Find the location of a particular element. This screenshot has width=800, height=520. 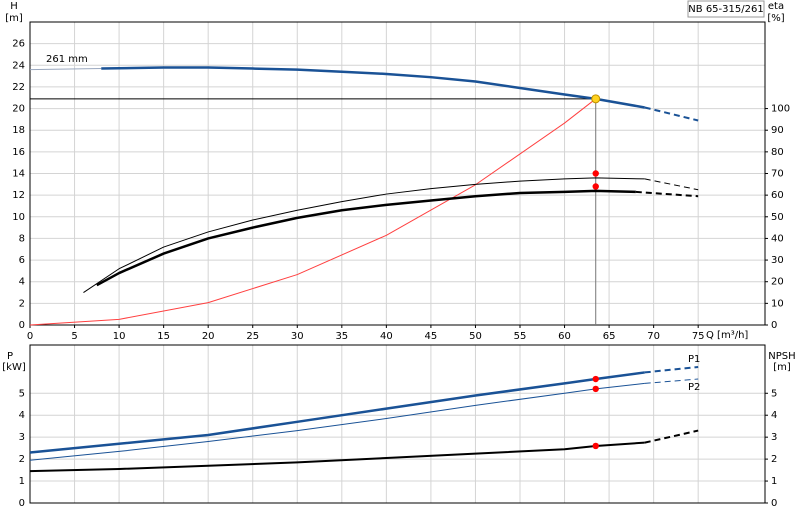

y2-label: NPSH is located at coordinates (781, 356).